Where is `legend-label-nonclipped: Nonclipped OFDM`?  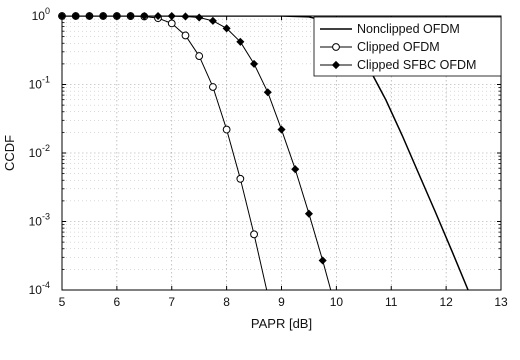
legend-label-nonclipped: Nonclipped OFDM is located at coordinates (408, 29).